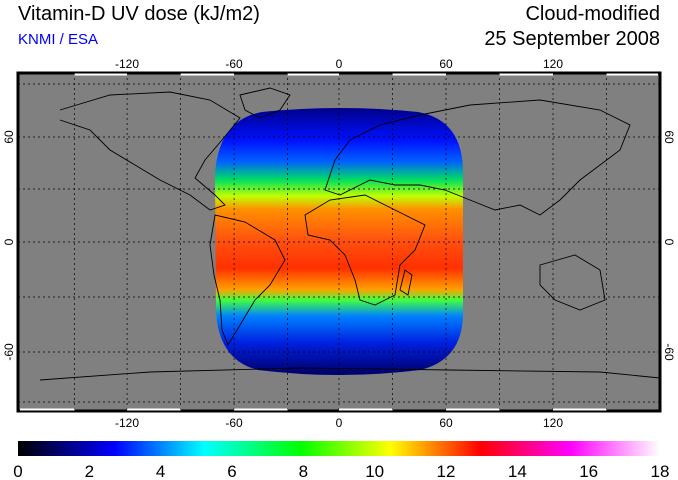 This screenshot has width=678, height=480. I want to click on lon-tick-top: -120, so click(127, 64).